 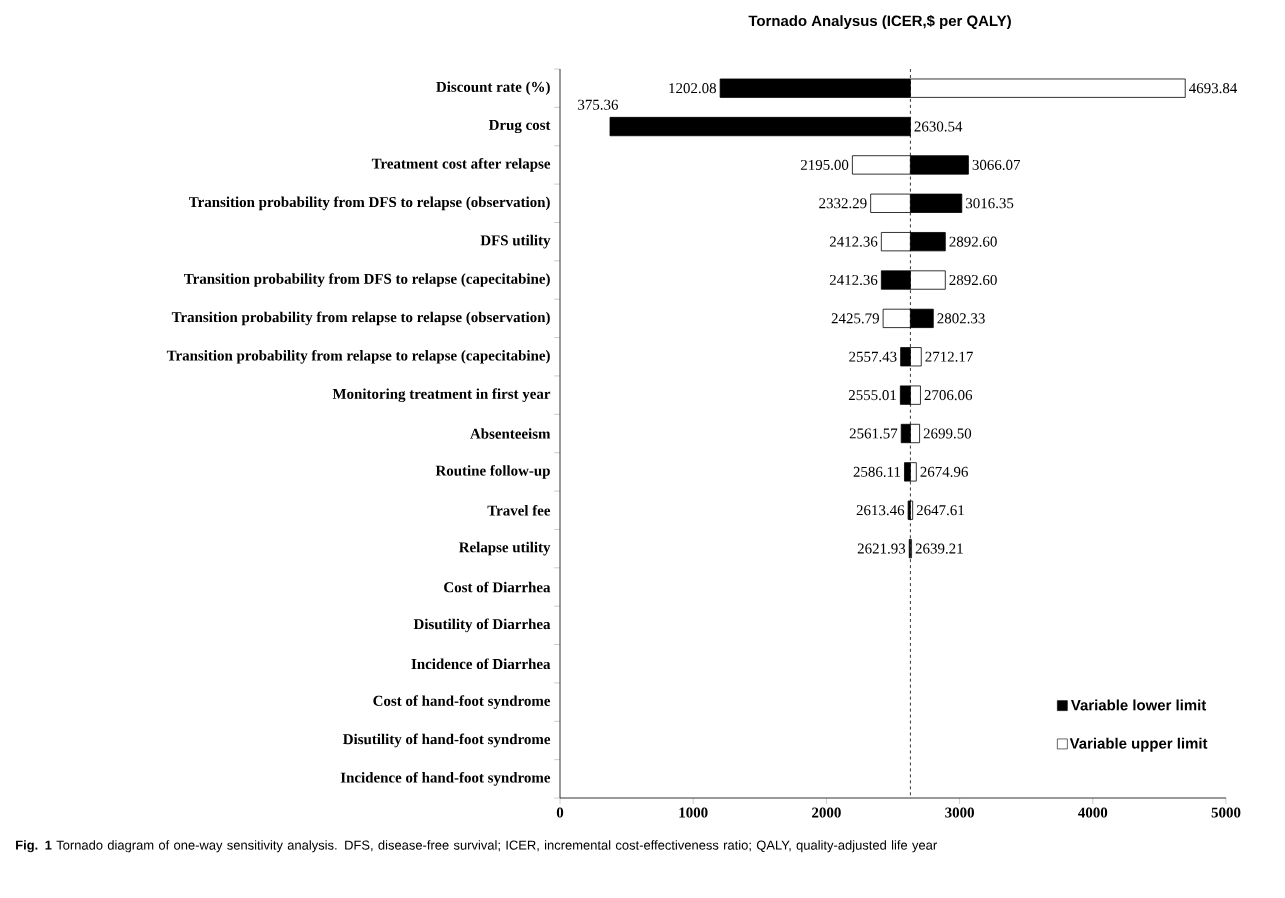 What do you see at coordinates (843, 203) in the screenshot?
I see `data-label: 2332.29` at bounding box center [843, 203].